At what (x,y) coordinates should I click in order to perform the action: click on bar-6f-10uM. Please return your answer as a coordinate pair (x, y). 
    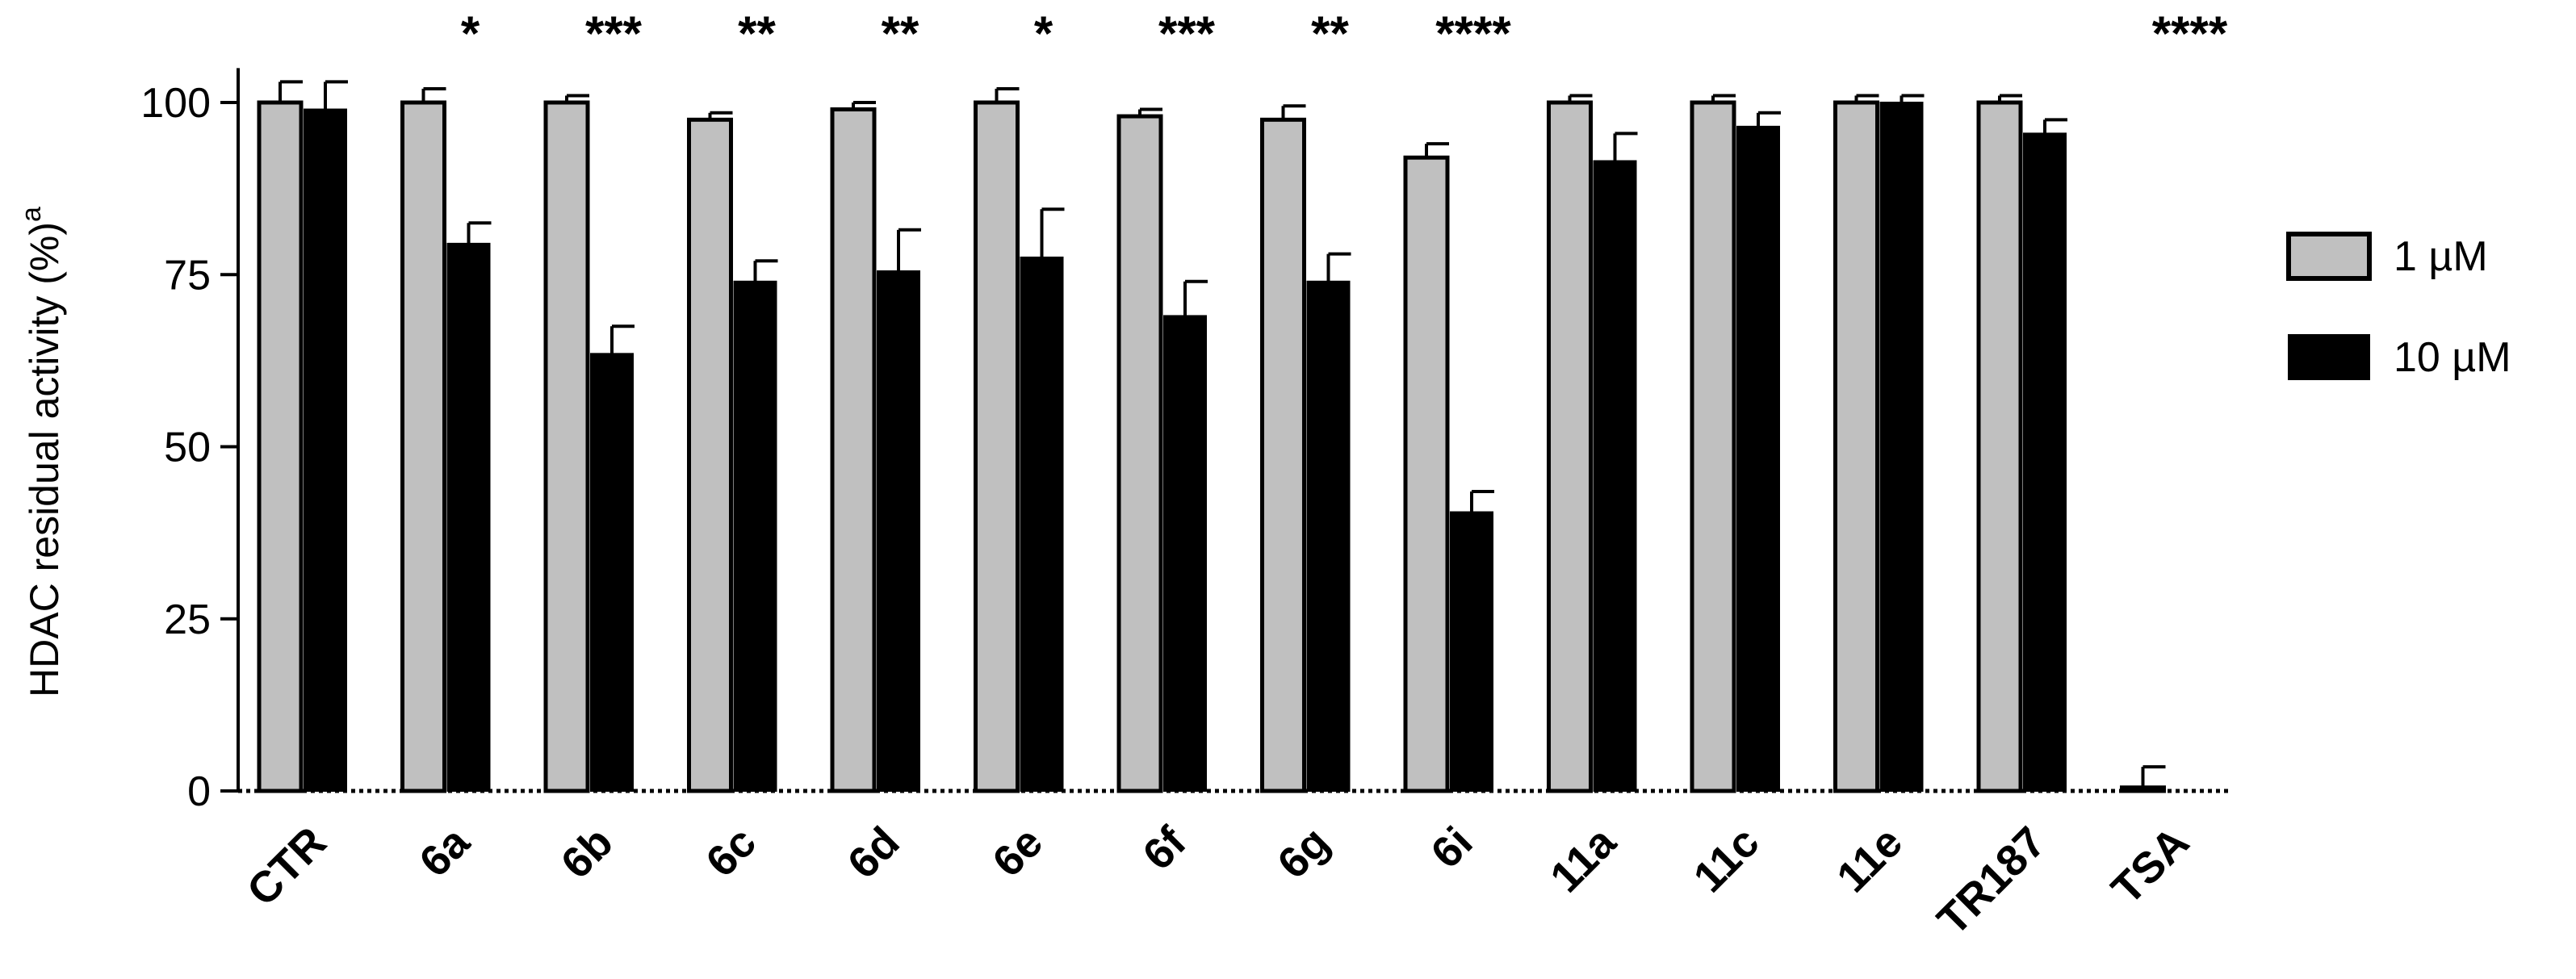
    Looking at the image, I should click on (1185, 553).